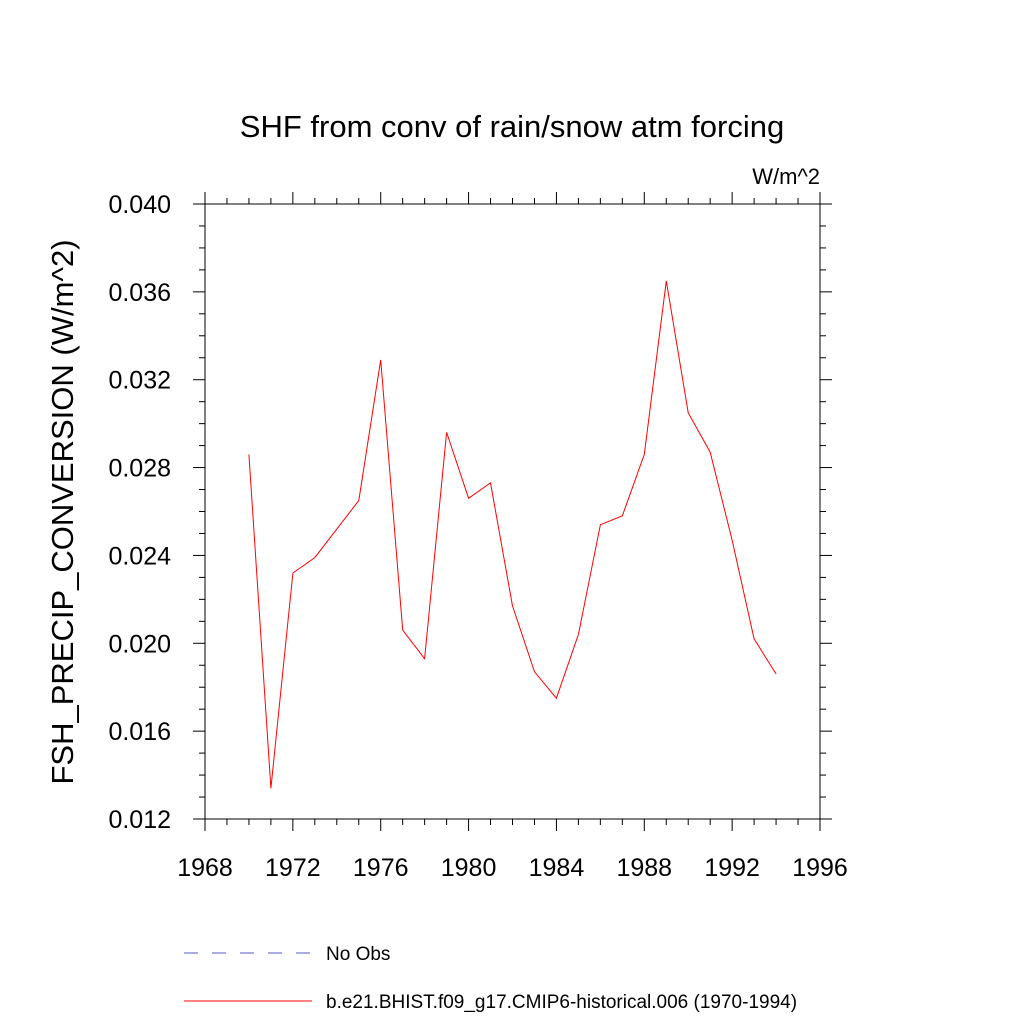 Image resolution: width=1024 pixels, height=1024 pixels. Describe the element at coordinates (139, 381) in the screenshot. I see `y-tick-label: 0.032` at that location.